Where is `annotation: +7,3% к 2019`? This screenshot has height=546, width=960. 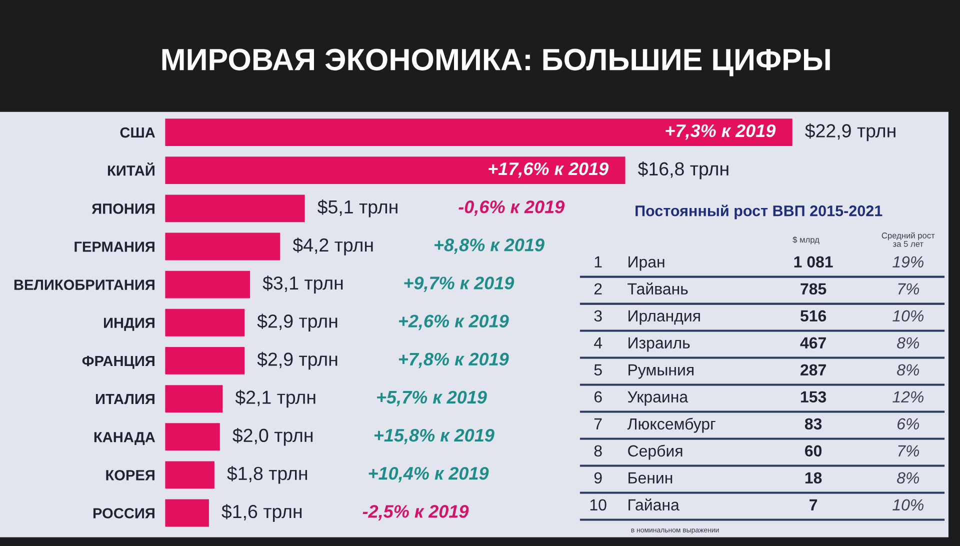
annotation: +7,3% к 2019 is located at coordinates (721, 132).